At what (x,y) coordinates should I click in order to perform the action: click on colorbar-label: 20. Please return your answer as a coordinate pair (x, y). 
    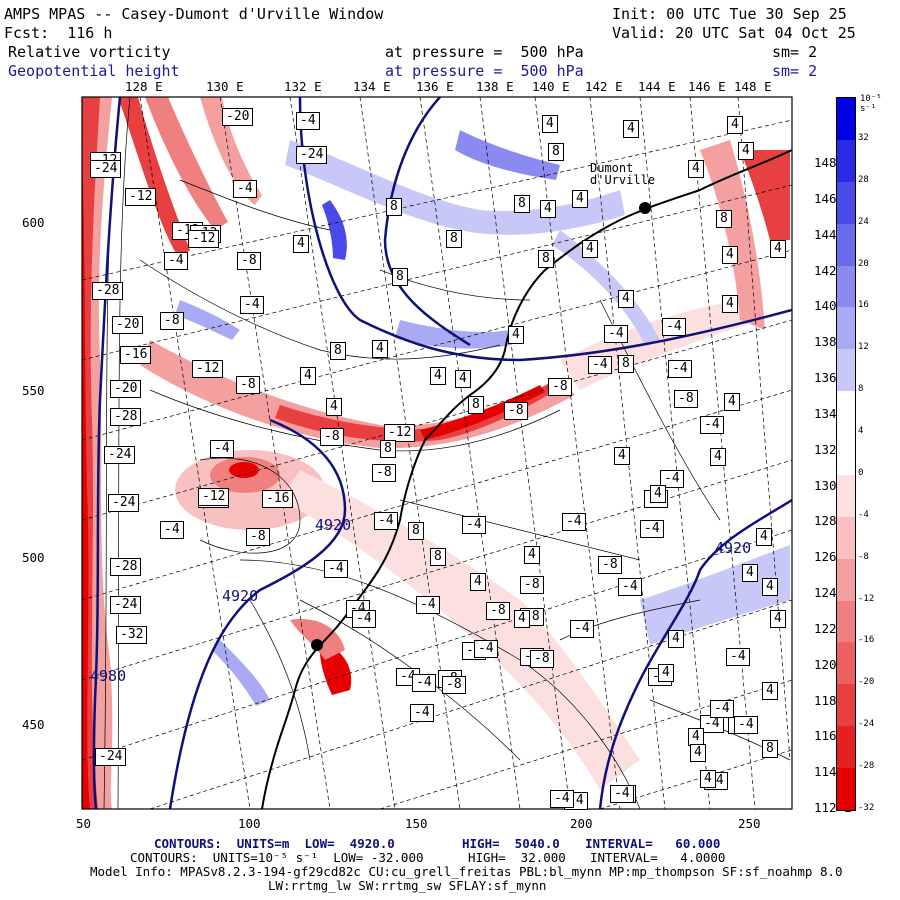
    Looking at the image, I should click on (863, 263).